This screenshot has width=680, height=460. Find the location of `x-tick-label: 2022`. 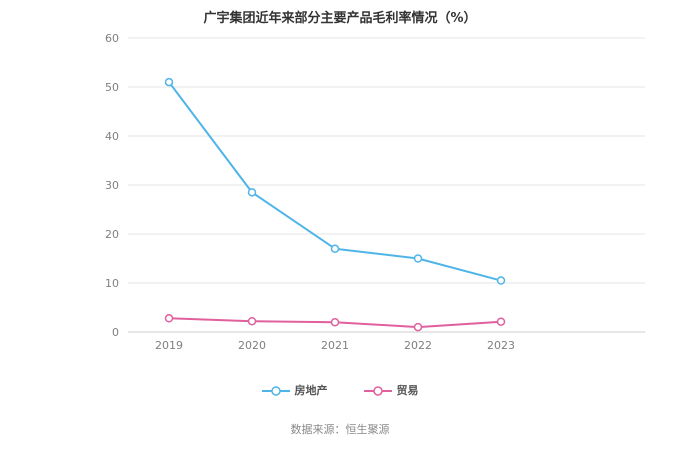

x-tick-label: 2022 is located at coordinates (418, 345).